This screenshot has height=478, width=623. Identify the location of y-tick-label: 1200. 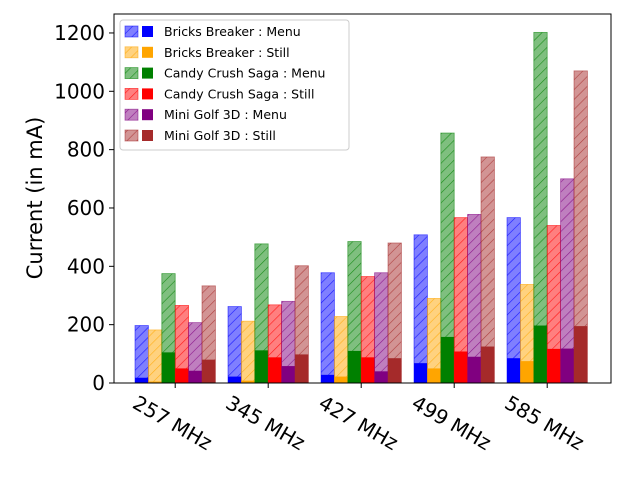
(79, 33).